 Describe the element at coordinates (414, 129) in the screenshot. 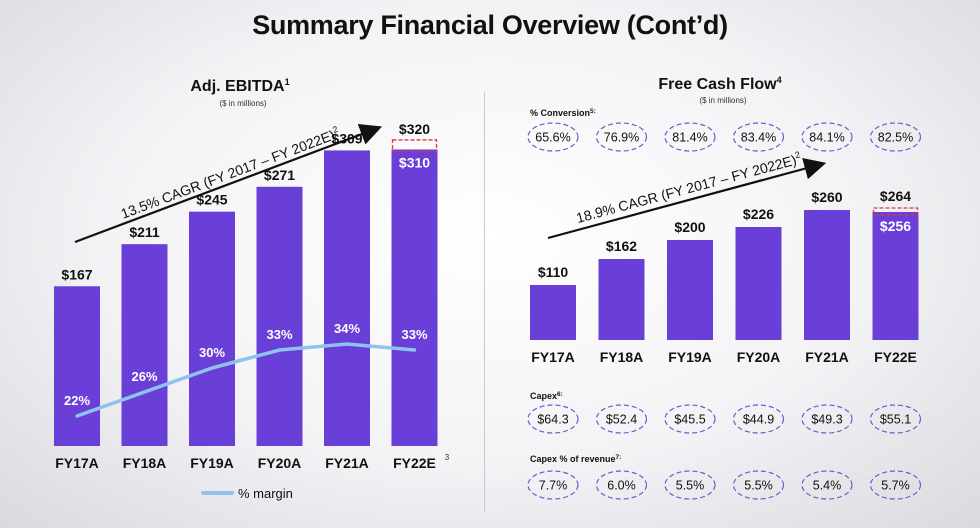

I see `ebitda-projected-label: $320` at that location.